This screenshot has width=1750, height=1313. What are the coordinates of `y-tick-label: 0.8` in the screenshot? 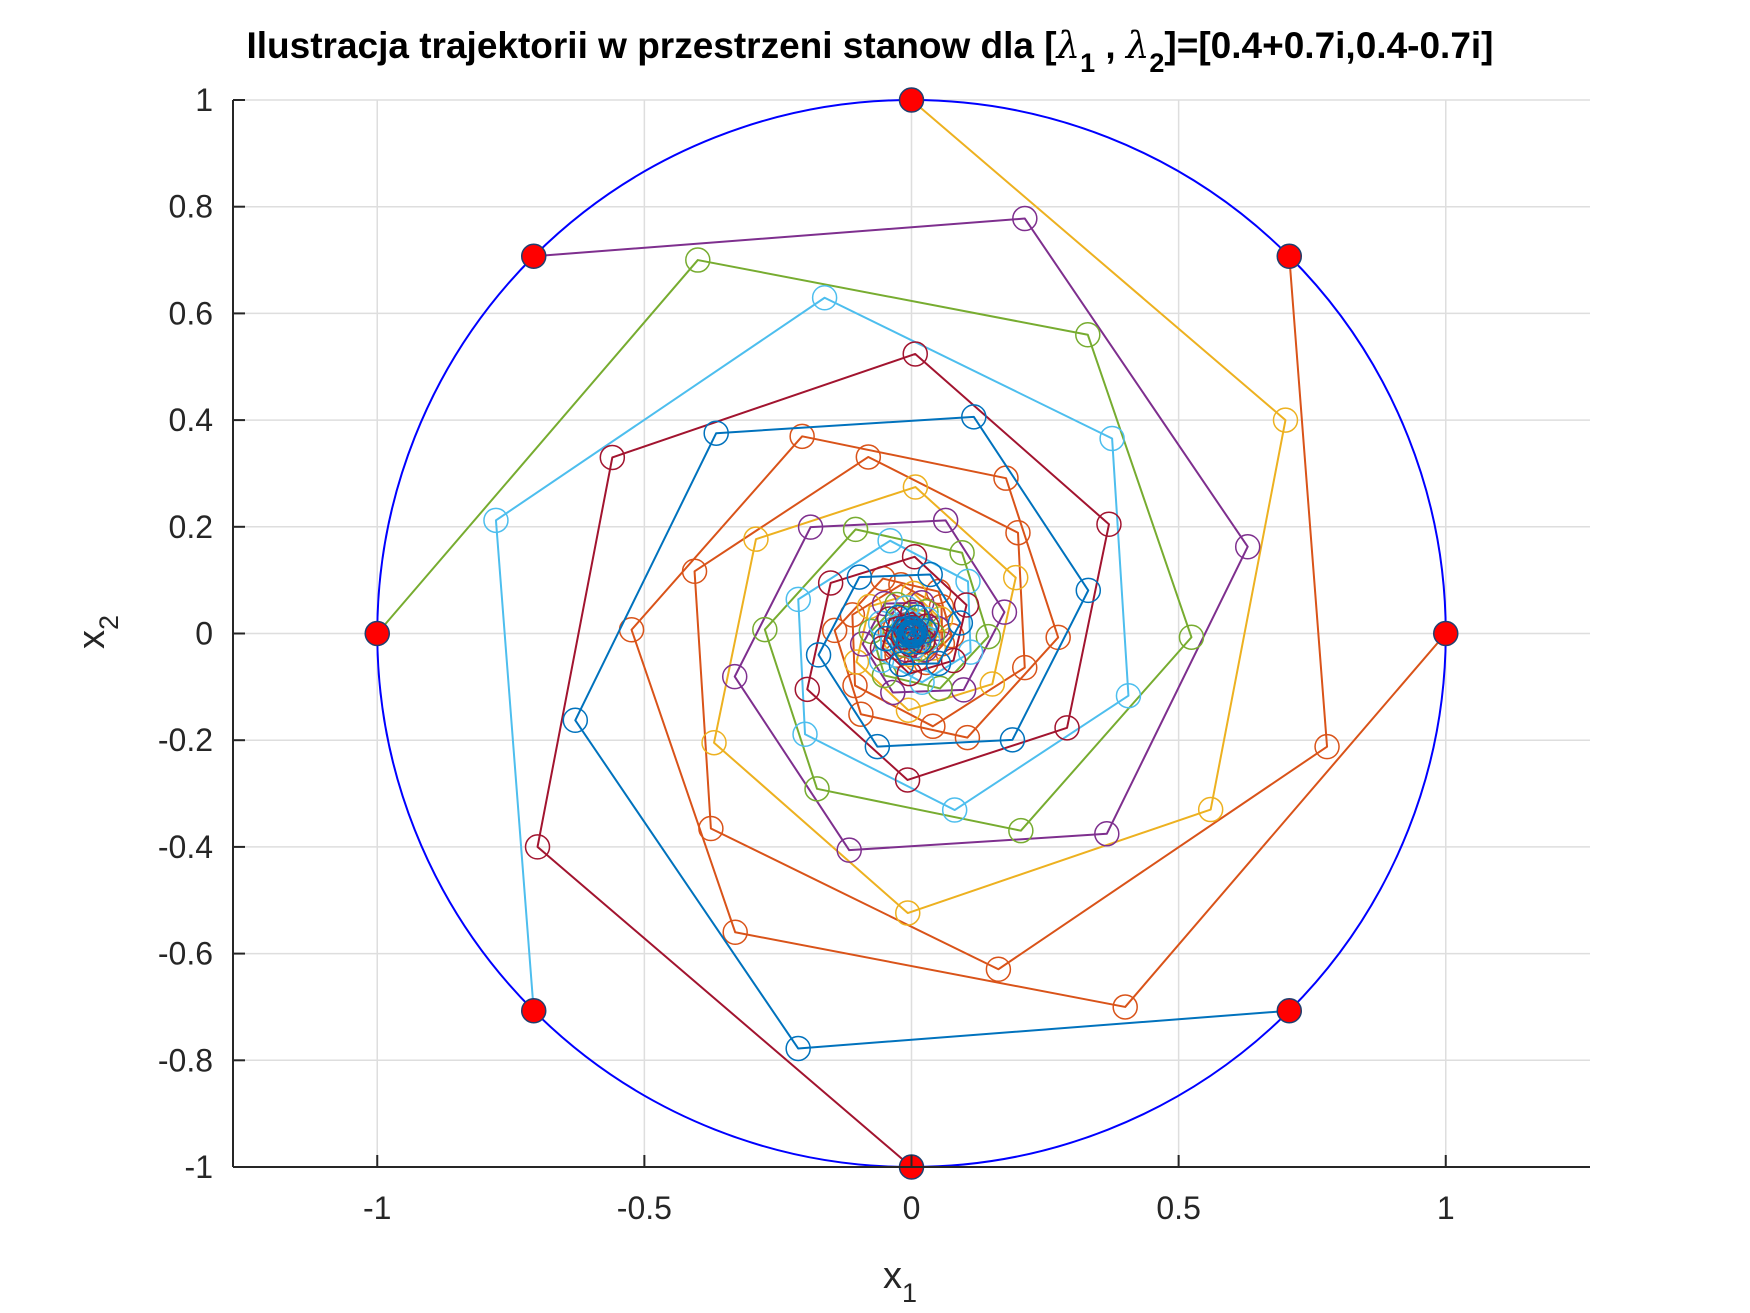 It's located at (191, 207).